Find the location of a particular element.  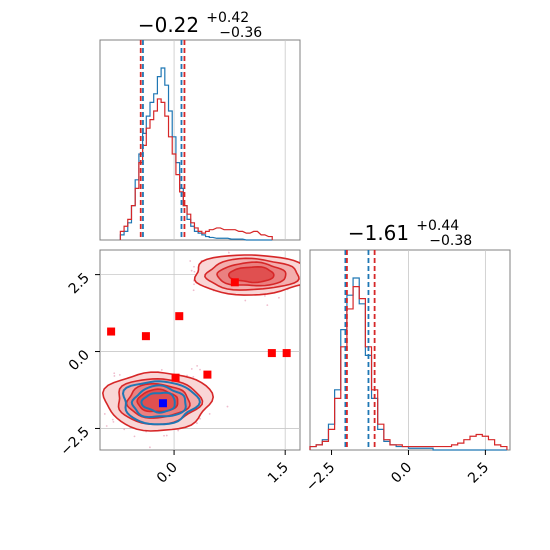

title-sup: +0.44 is located at coordinates (437, 226).